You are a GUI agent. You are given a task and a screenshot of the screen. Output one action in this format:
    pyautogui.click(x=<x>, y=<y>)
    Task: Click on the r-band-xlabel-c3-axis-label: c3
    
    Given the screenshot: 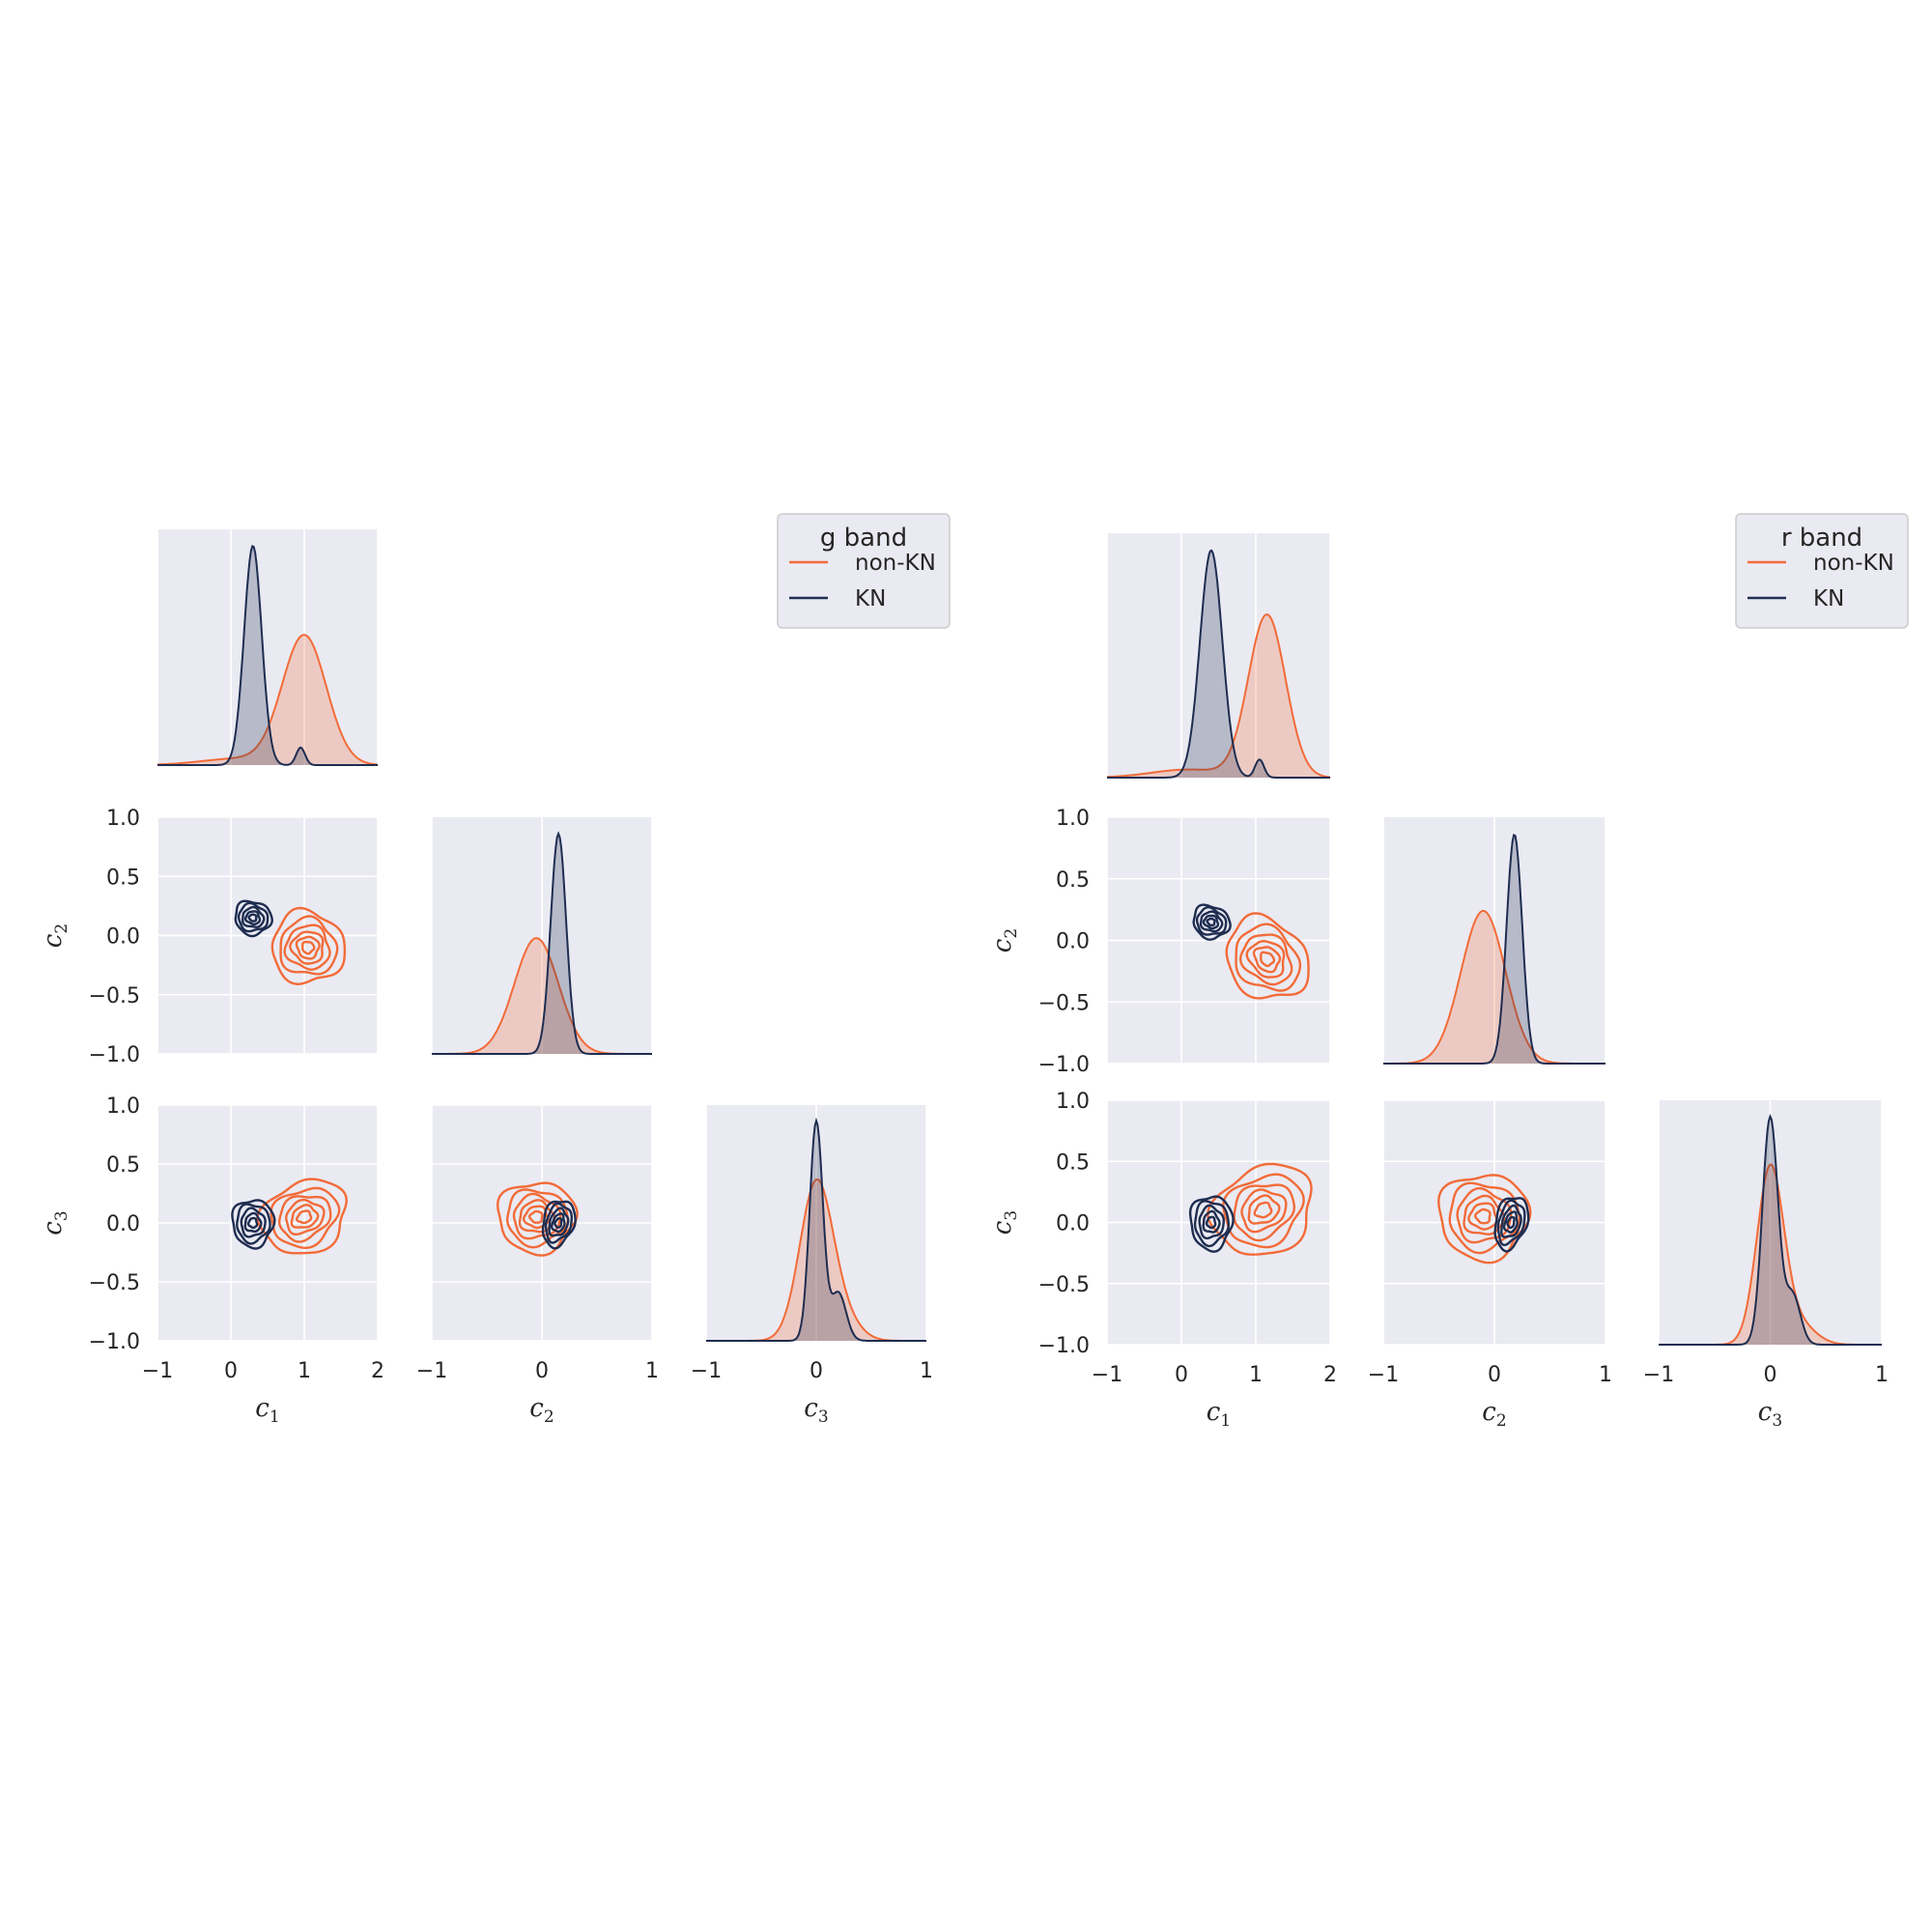 What is the action you would take?
    pyautogui.click(x=1770, y=1414)
    